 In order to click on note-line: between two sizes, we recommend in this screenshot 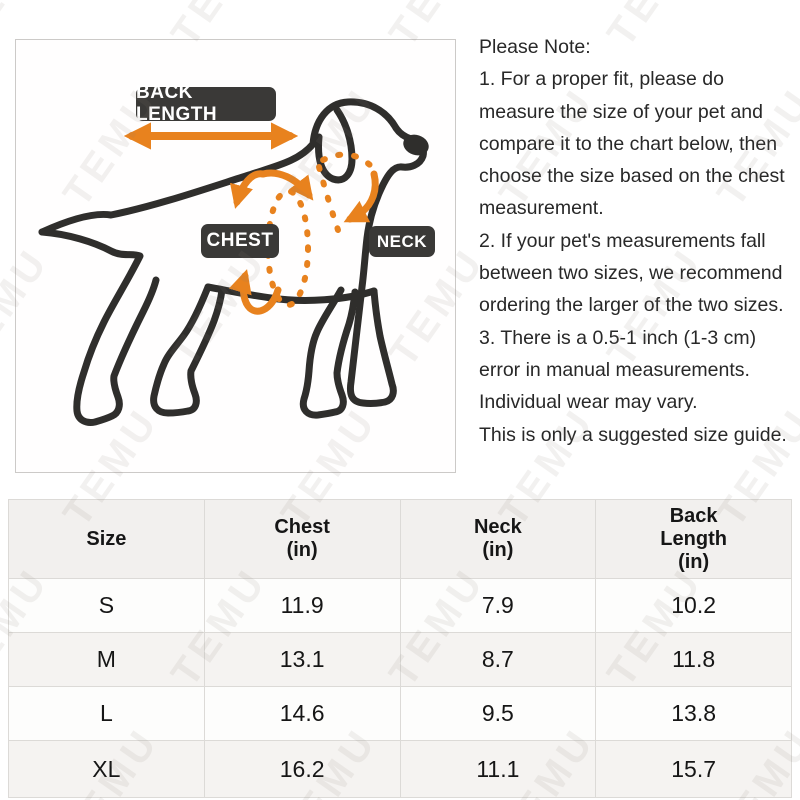, I will do `click(631, 273)`.